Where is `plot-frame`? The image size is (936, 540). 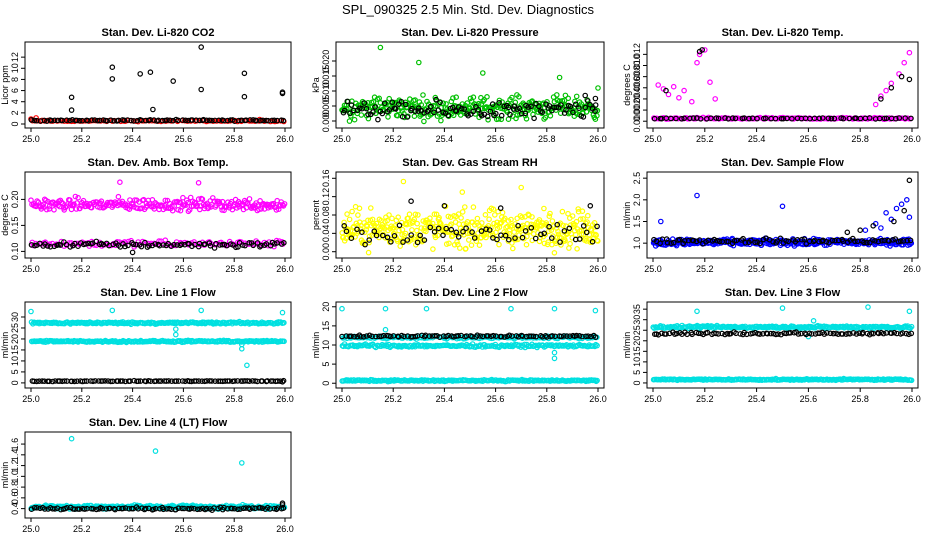 plot-frame is located at coordinates (782, 85).